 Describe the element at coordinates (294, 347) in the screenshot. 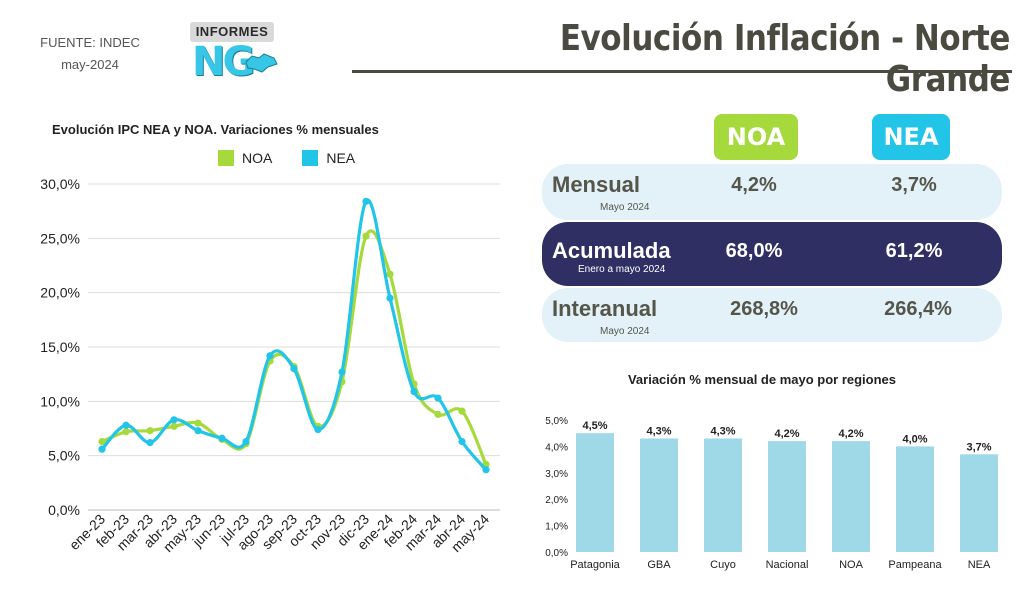

I see `series-line-noa` at that location.